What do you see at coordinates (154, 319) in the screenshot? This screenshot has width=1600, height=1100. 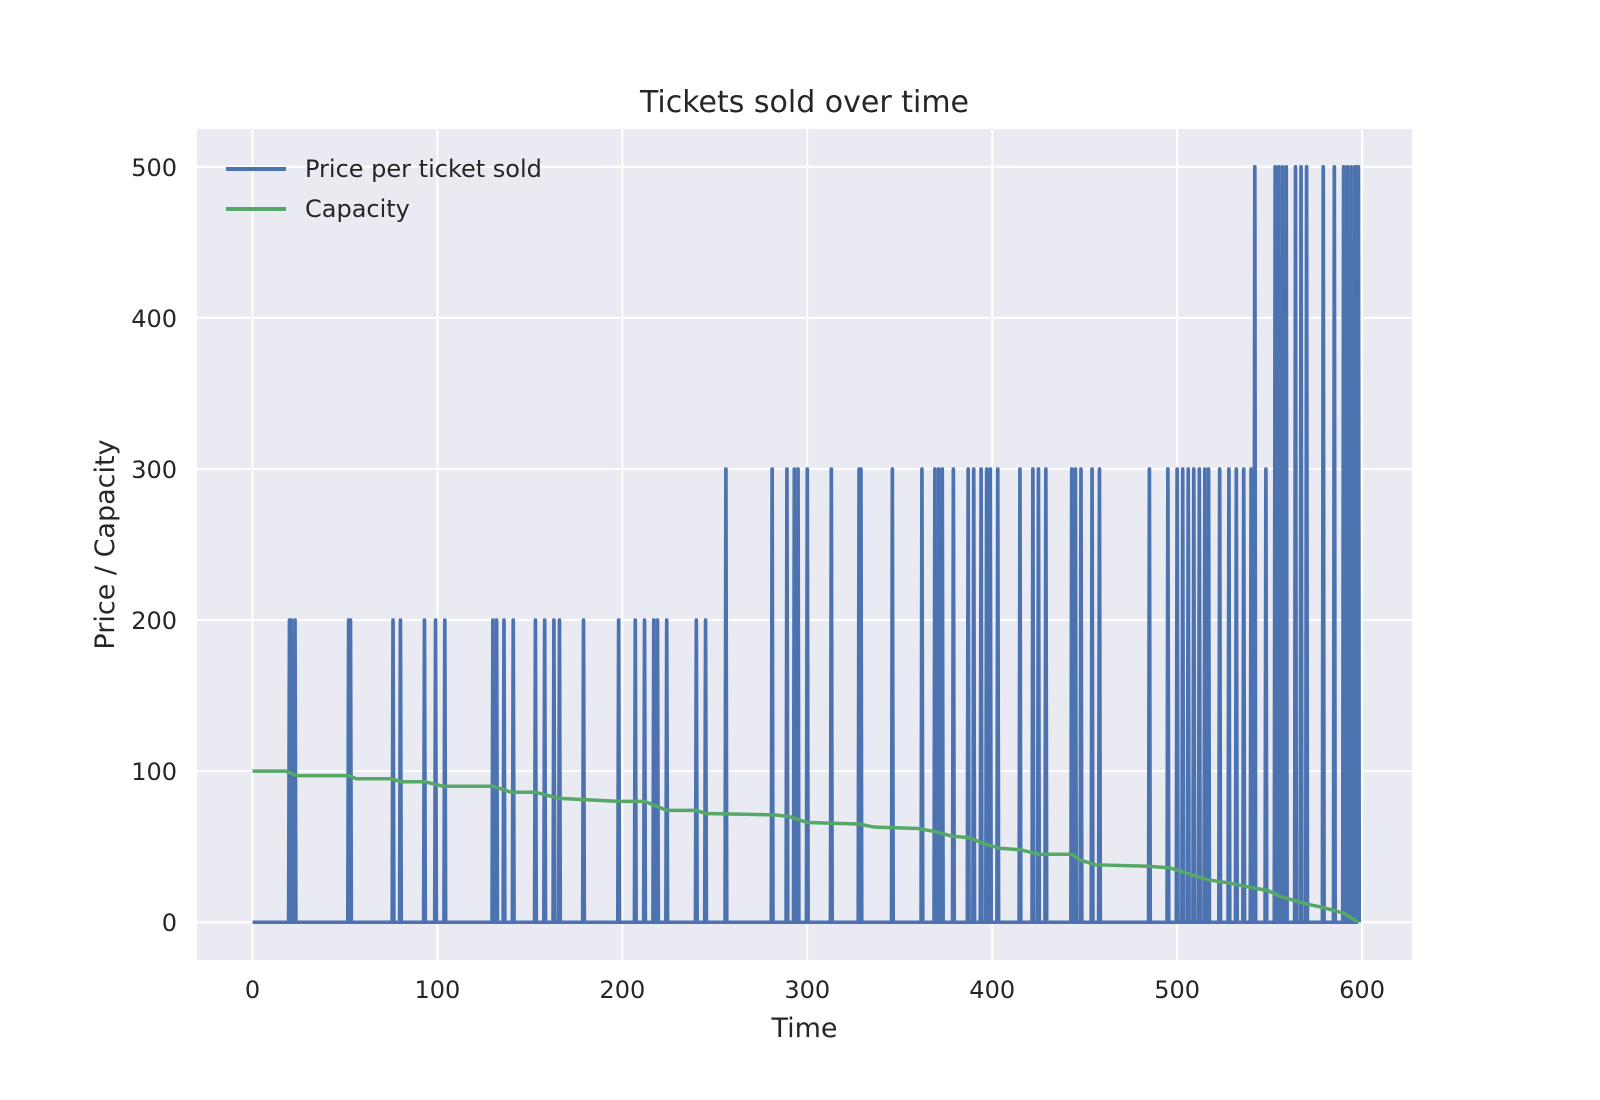 I see `y-tick-label: 400` at bounding box center [154, 319].